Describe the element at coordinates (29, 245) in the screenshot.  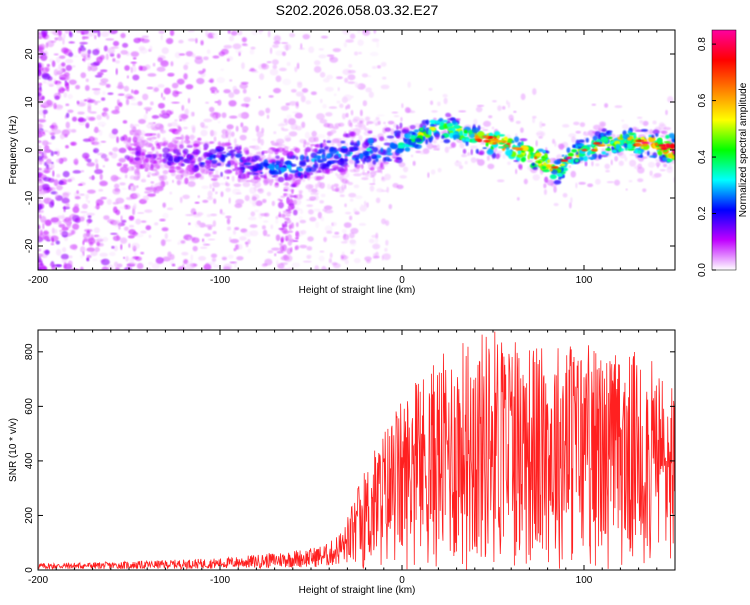
I see `spectrogram-y-tick-label: -20` at that location.